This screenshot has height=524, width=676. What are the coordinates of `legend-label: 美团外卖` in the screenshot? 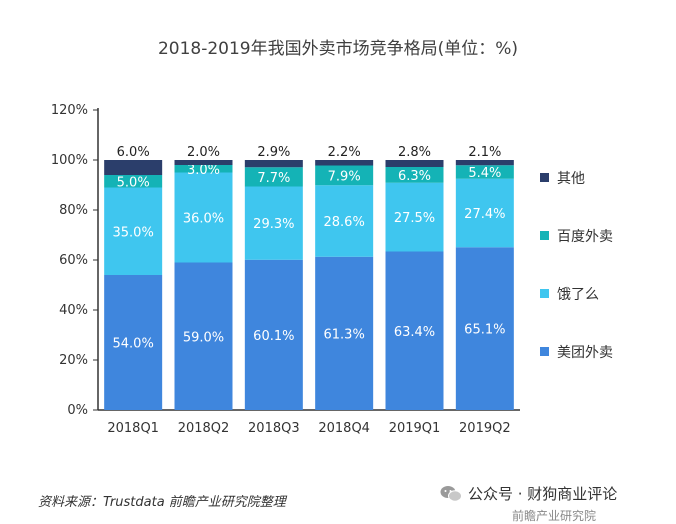 It's located at (585, 353).